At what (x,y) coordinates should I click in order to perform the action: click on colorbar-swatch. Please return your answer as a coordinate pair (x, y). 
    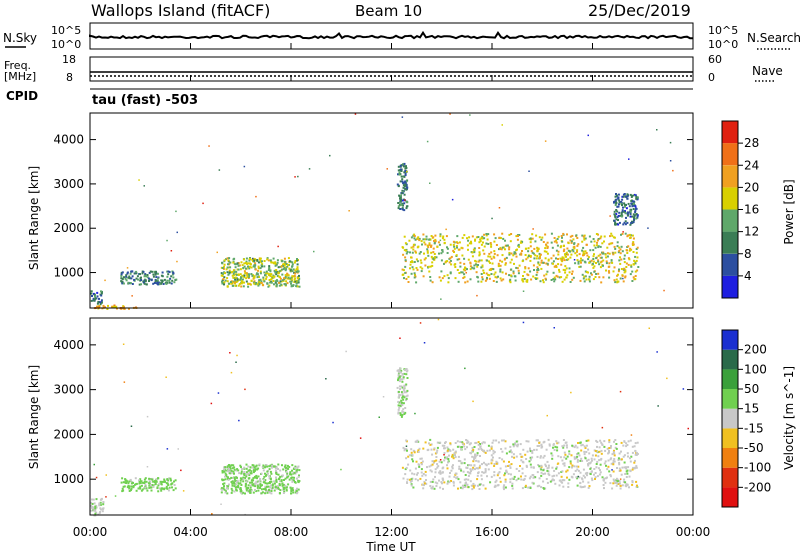
    Looking at the image, I should click on (730, 497).